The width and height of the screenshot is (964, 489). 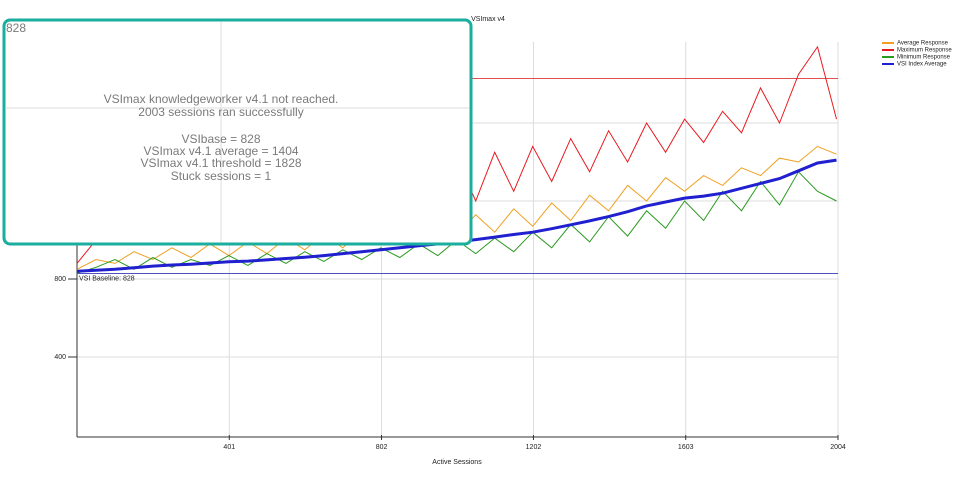 I want to click on overlay-corner-label: 828, so click(x=16, y=28).